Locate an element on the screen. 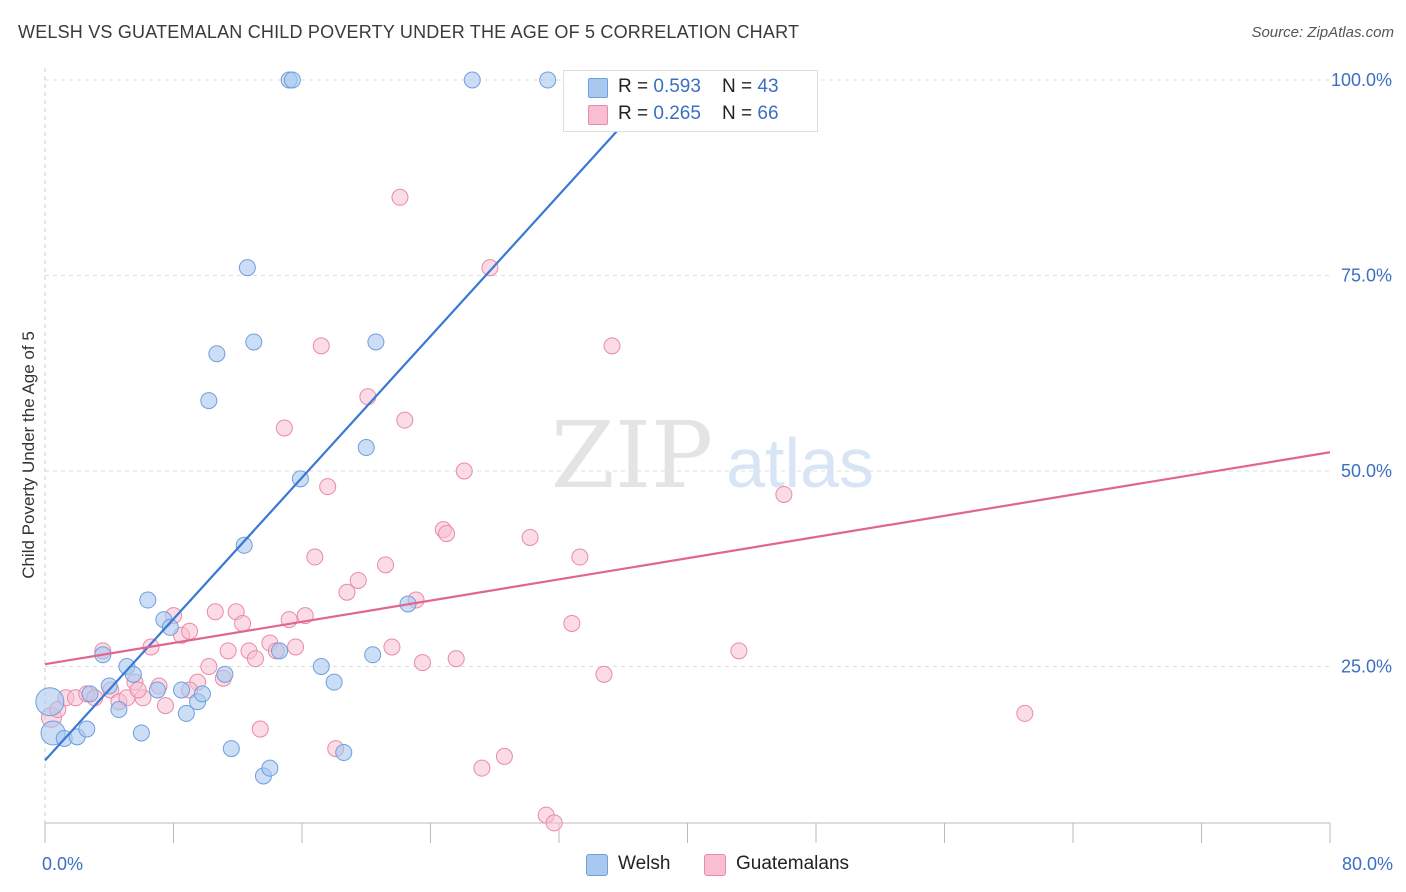 This screenshot has height=892, width=1406. legend-welsh-n-value: 43 is located at coordinates (768, 86).